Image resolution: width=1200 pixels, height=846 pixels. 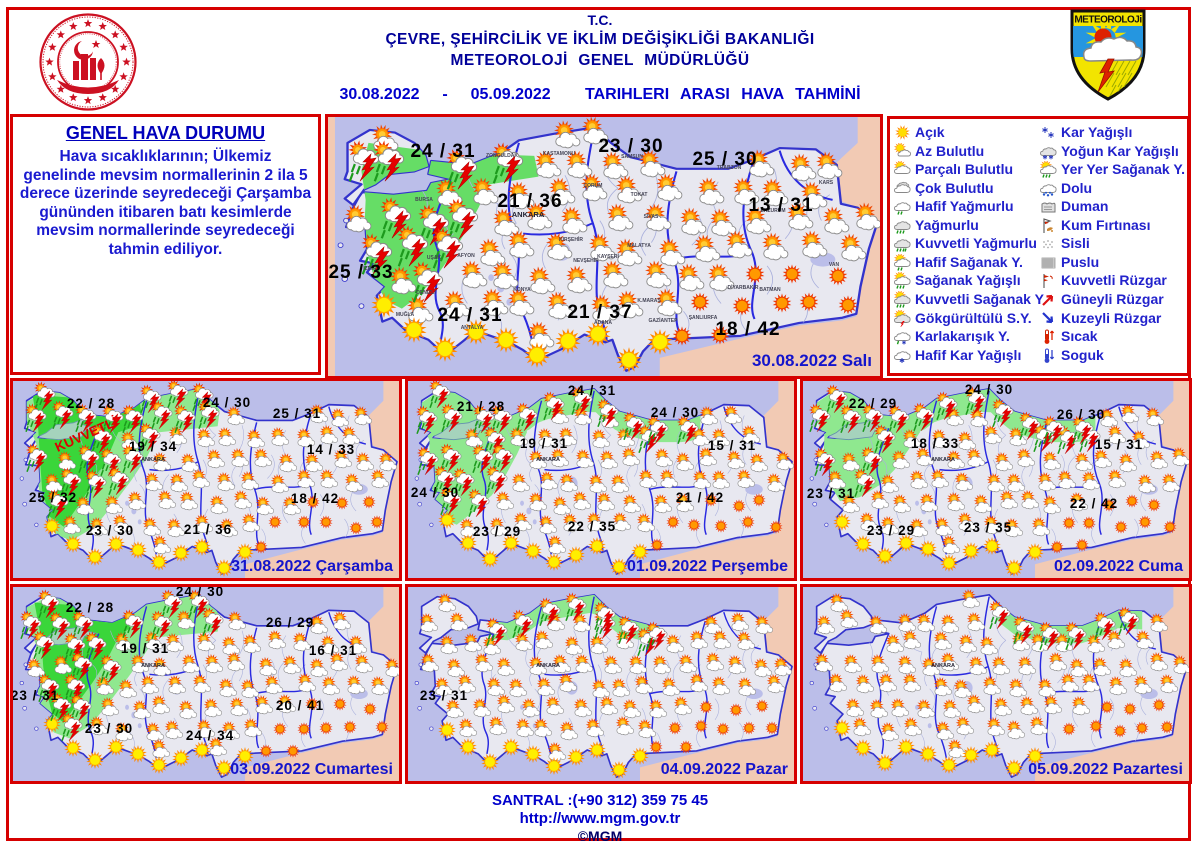 What do you see at coordinates (1081, 414) in the screenshot?
I see `svg-text: 26 / 30` at bounding box center [1081, 414].